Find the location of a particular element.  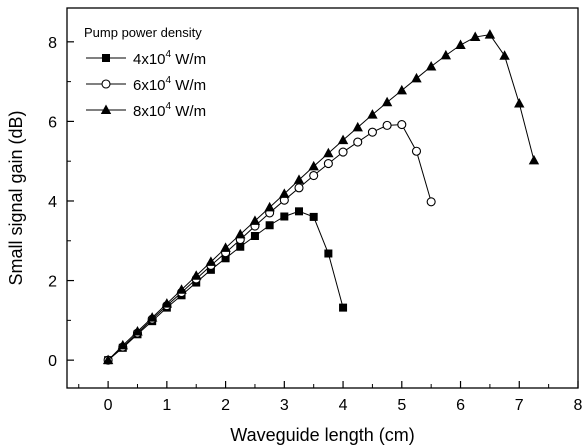

legend-label: 4x104 W/m is located at coordinates (169, 58).